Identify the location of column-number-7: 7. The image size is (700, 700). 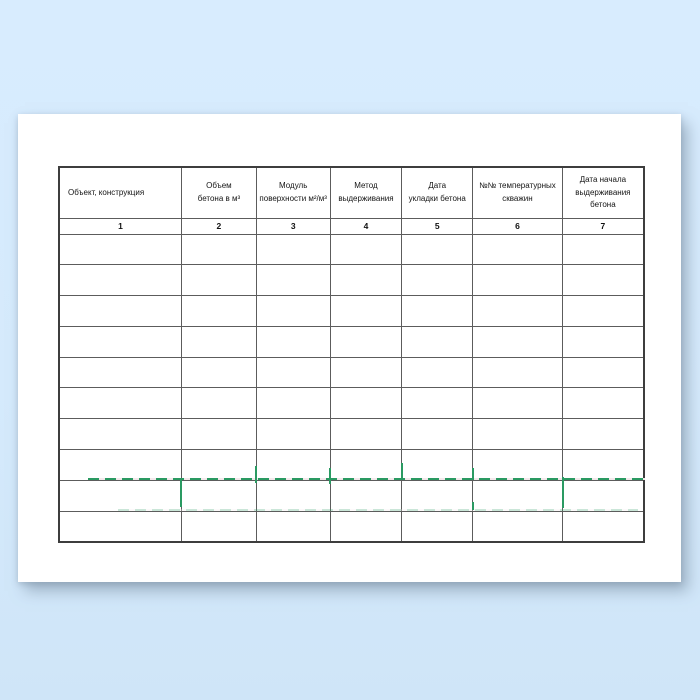
(603, 226).